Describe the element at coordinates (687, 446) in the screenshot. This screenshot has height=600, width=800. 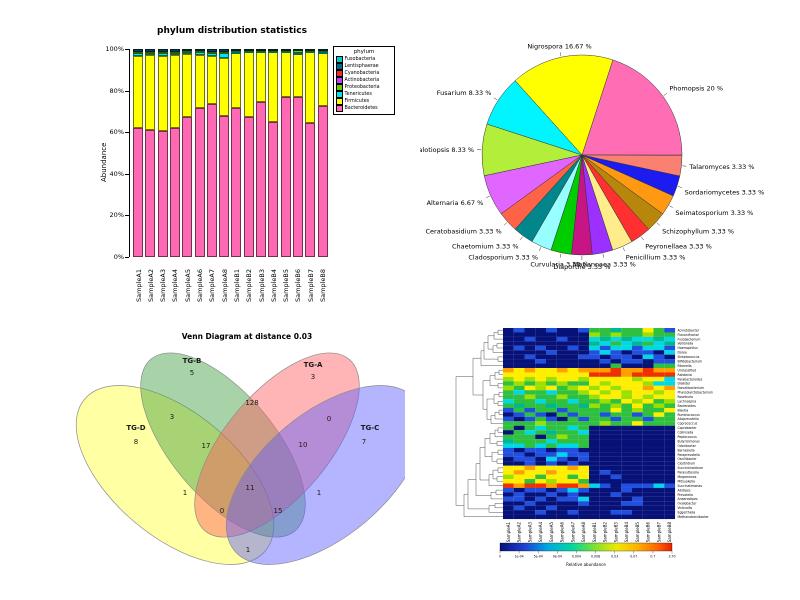
I see `heatmap-row-label: Odoribacter` at that location.